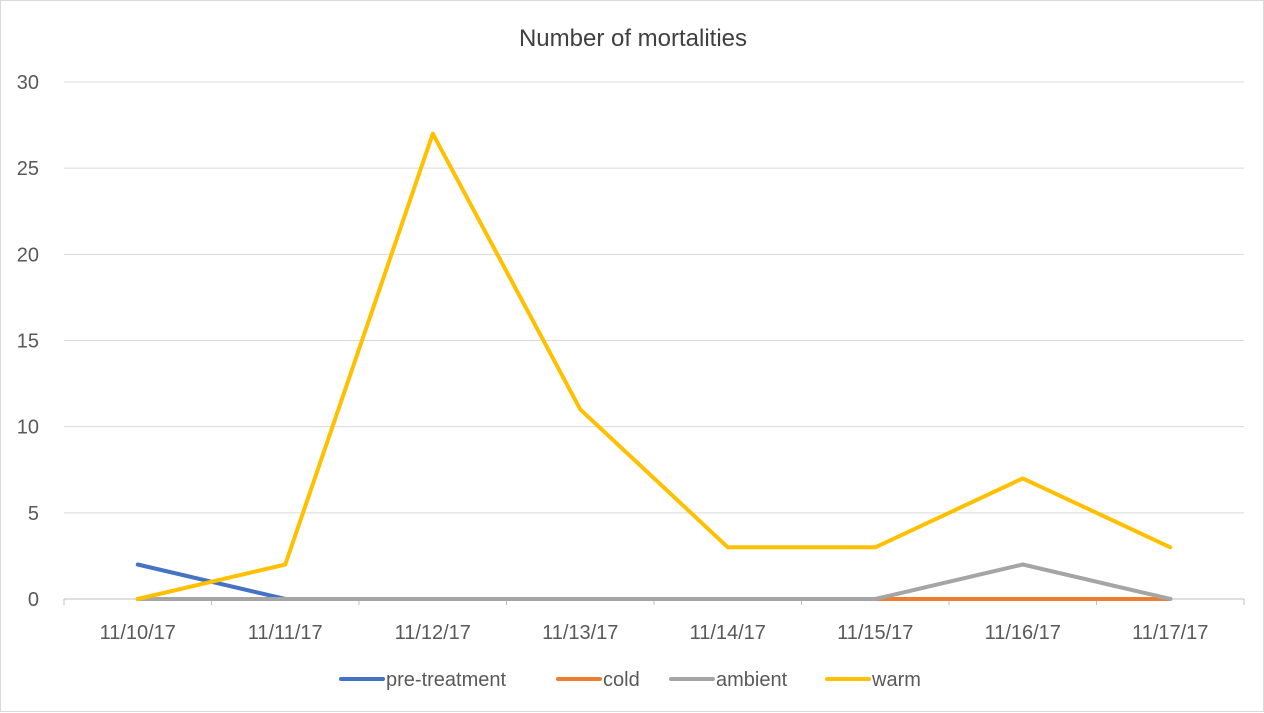  Describe the element at coordinates (1170, 633) in the screenshot. I see `x-tick-label: 11/17/17` at that location.